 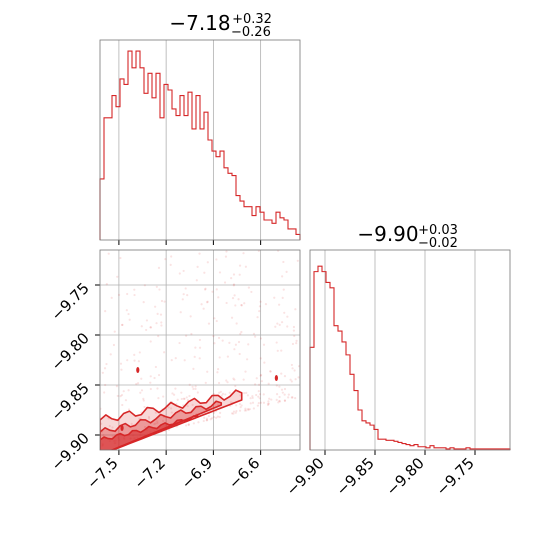 What do you see at coordinates (149, 432) in the screenshot?
I see `contour-level-inner` at bounding box center [149, 432].